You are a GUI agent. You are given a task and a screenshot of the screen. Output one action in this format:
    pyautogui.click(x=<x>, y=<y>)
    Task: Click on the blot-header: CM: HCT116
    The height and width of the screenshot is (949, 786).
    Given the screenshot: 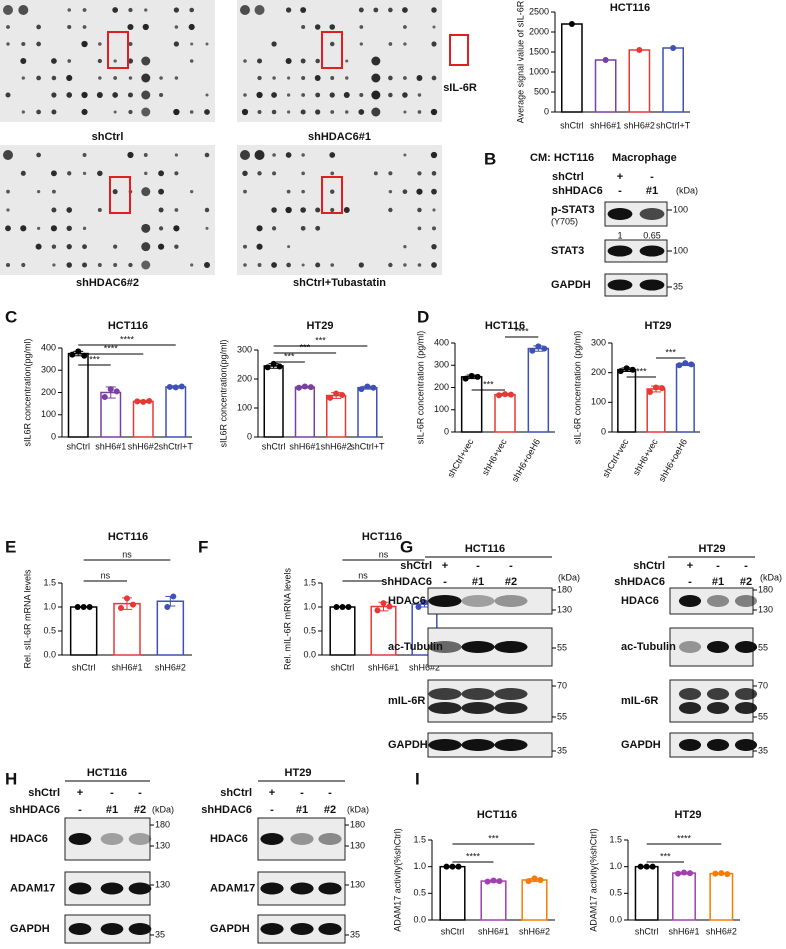 What is the action you would take?
    pyautogui.click(x=562, y=158)
    